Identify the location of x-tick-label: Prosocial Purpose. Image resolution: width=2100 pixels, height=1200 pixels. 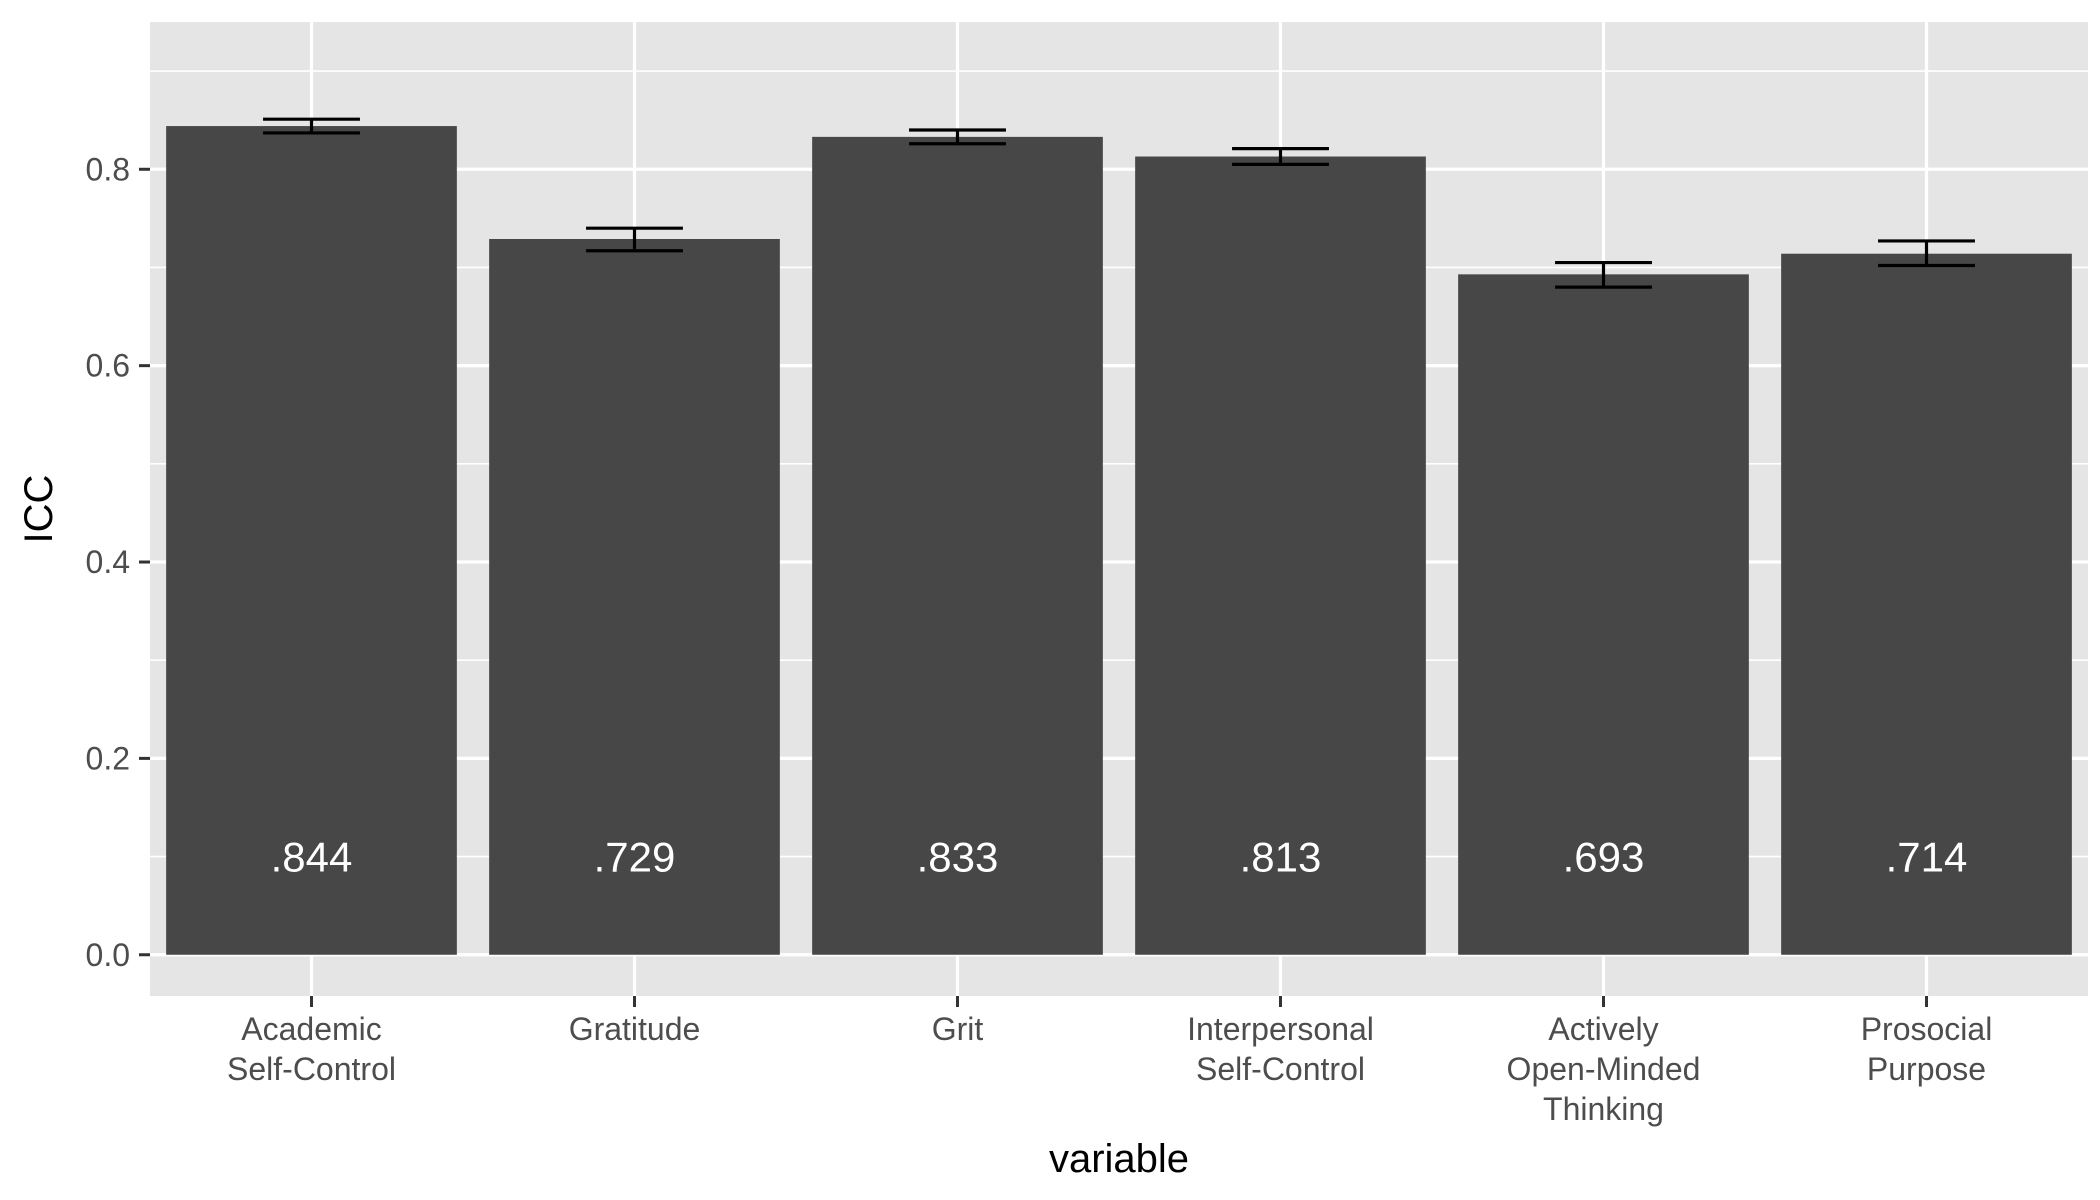
(1927, 1049).